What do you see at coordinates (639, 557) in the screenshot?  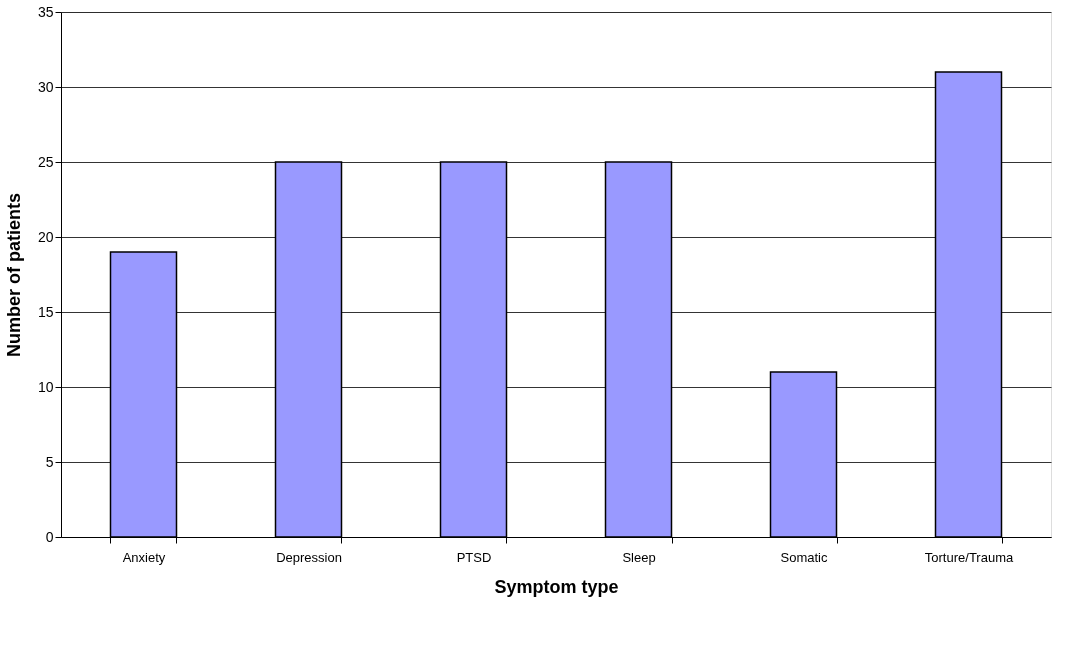 I see `x-tick-label: Sleep` at bounding box center [639, 557].